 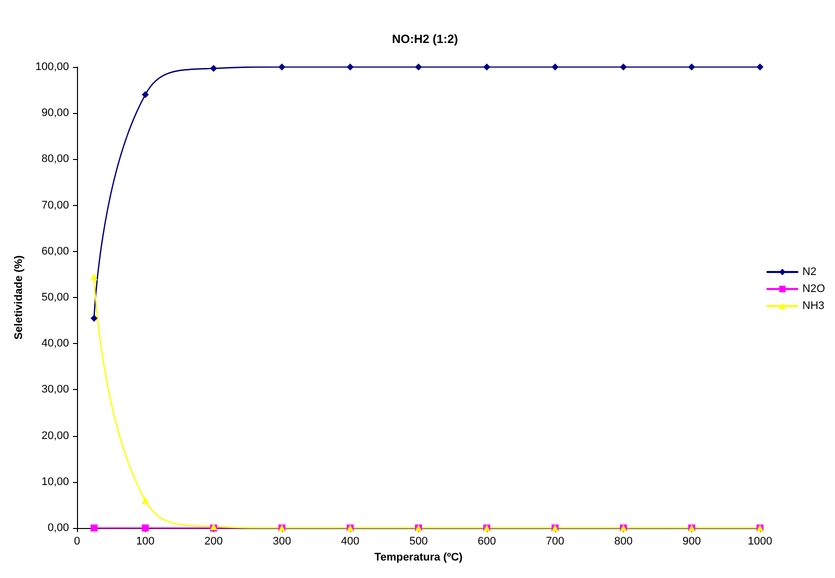 I want to click on x-tick-label: 0, so click(x=77, y=542).